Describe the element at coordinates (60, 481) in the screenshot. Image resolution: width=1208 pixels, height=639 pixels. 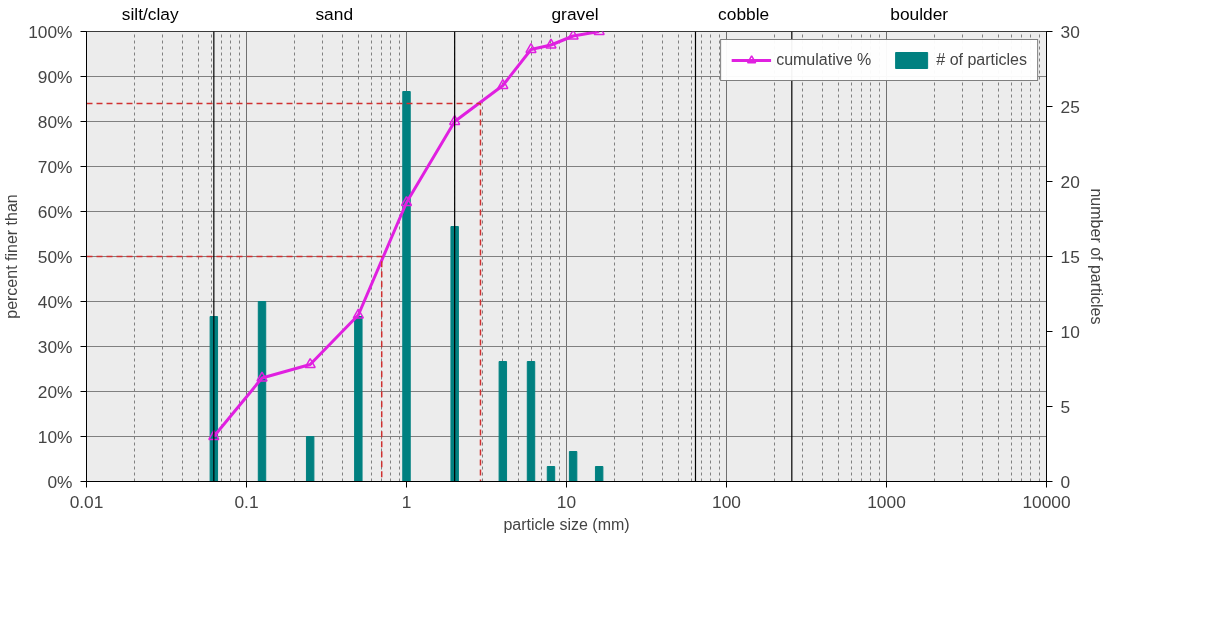
I see `y-tick-label: 0%` at that location.